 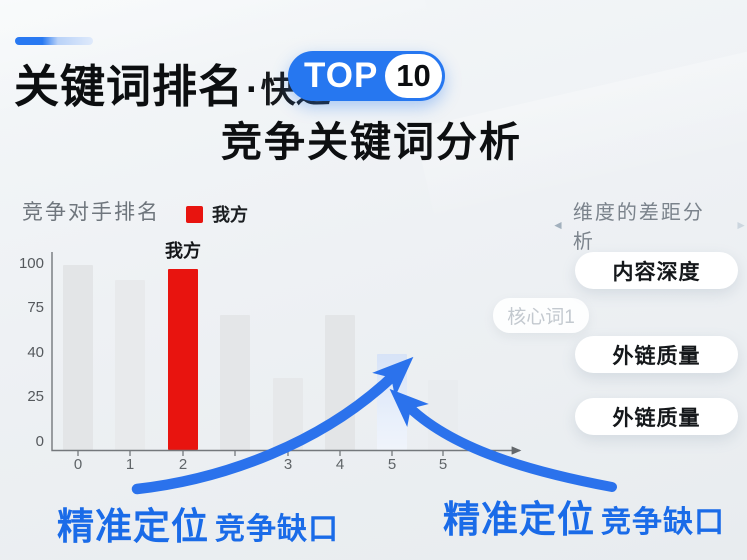 What do you see at coordinates (130, 464) in the screenshot?
I see `x-tick-label: 1` at bounding box center [130, 464].